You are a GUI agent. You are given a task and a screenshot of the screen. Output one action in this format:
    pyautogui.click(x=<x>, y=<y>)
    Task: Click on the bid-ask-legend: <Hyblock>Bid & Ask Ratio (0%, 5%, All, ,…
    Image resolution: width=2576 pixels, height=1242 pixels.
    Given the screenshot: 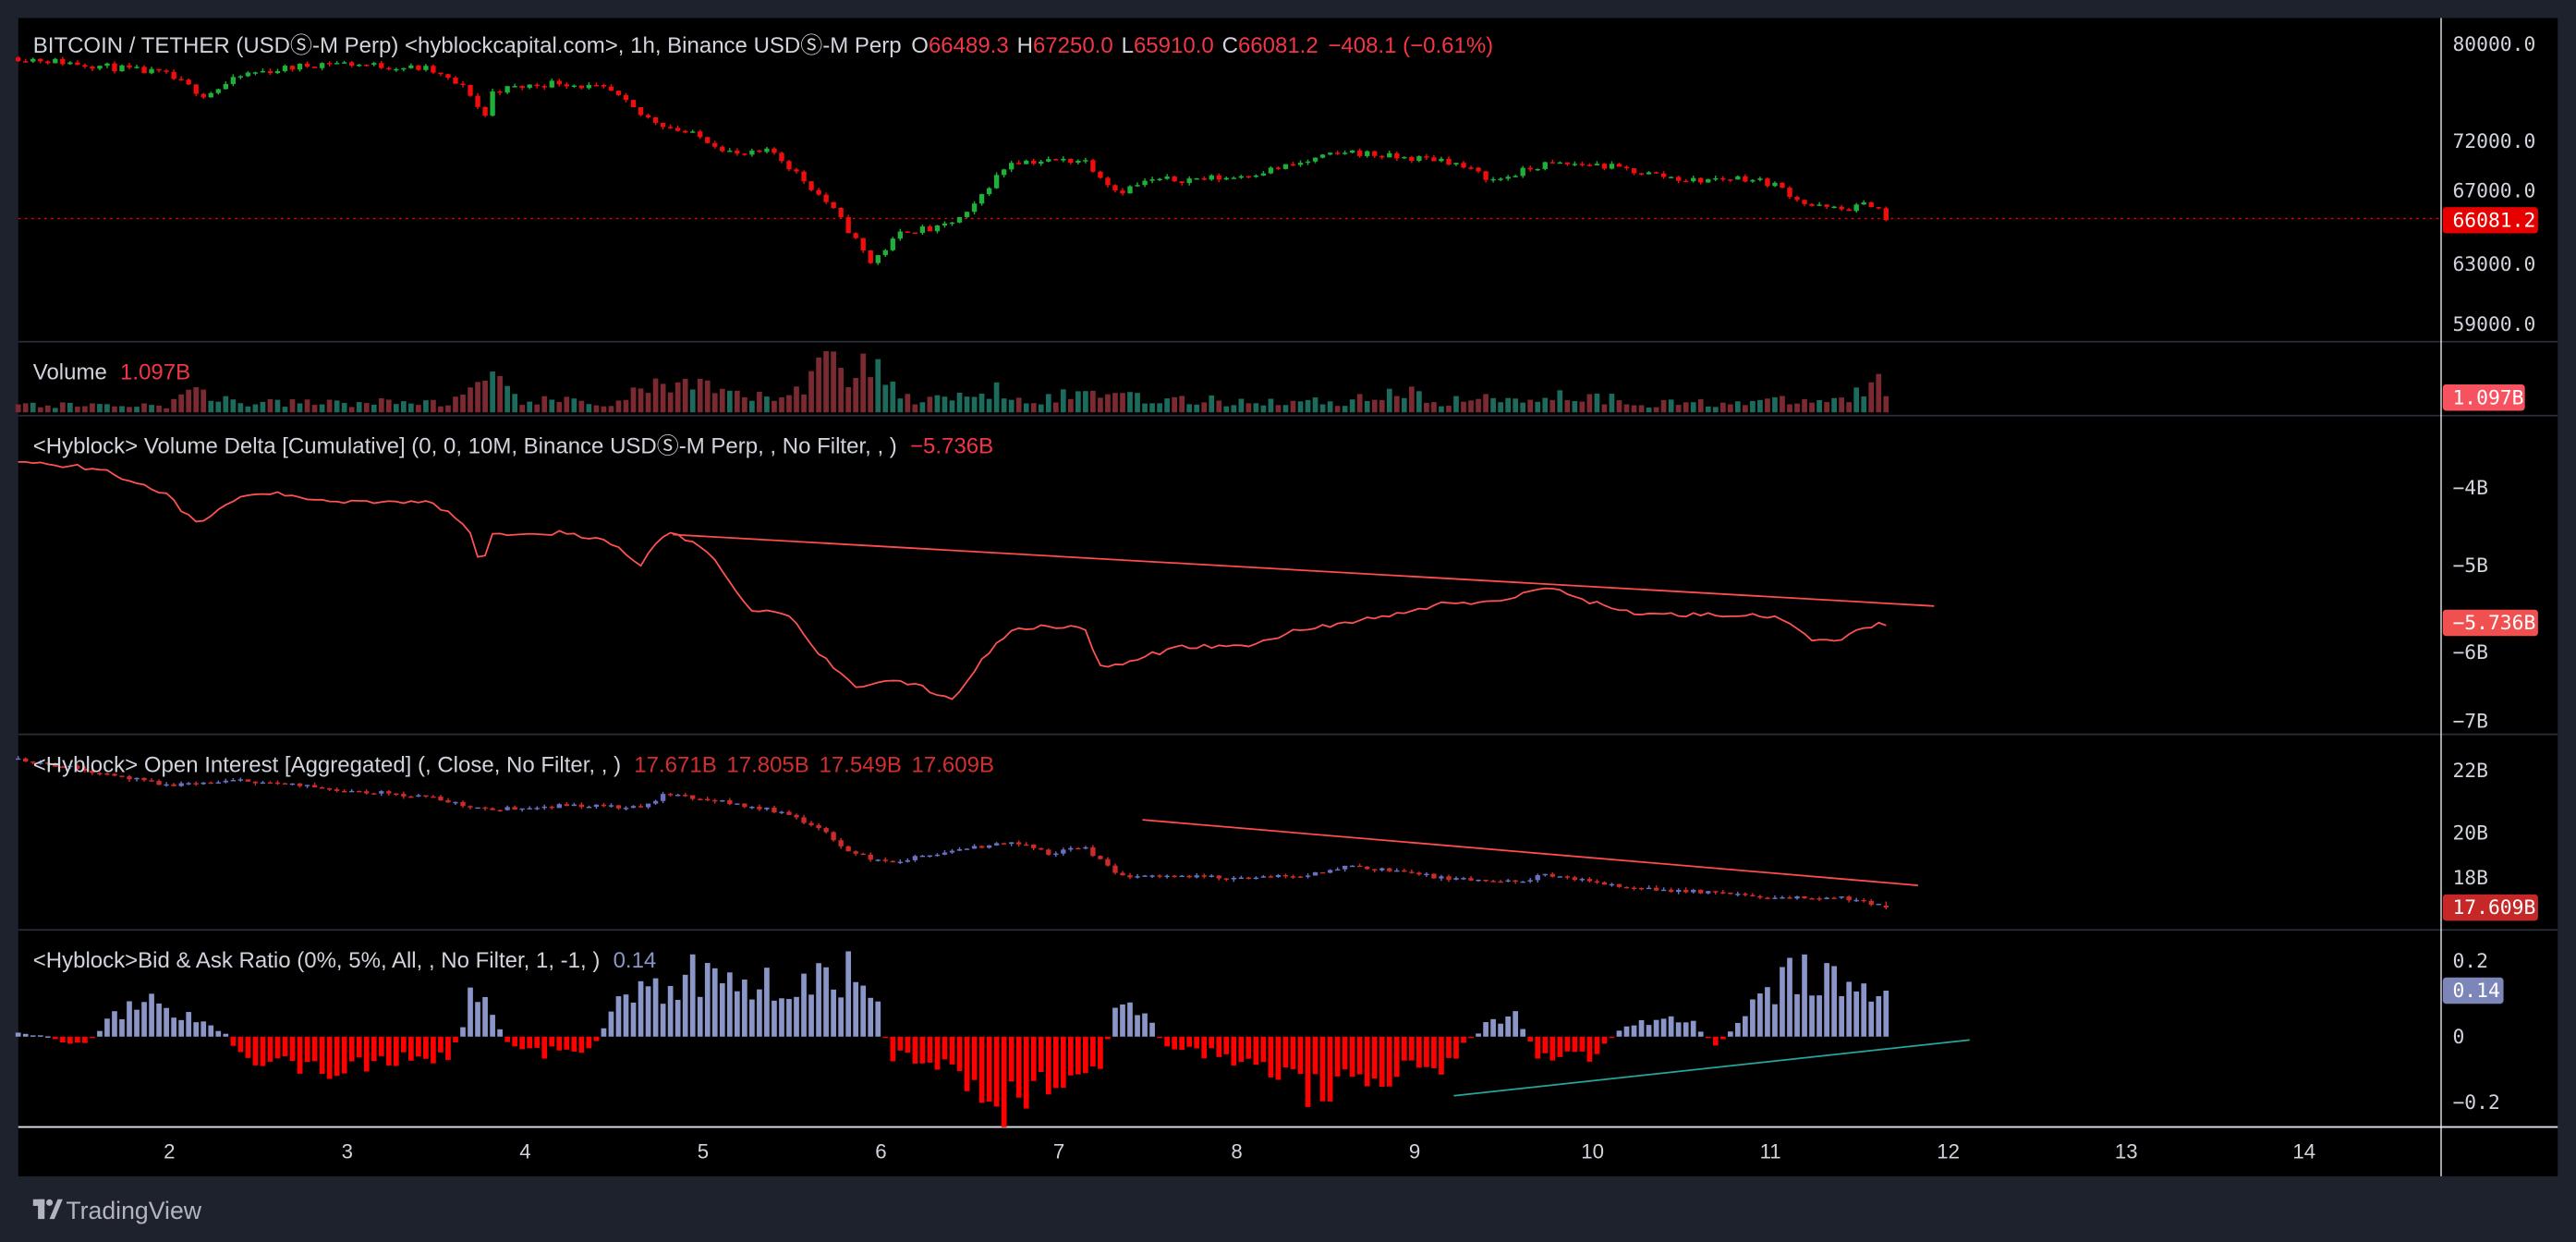 What is the action you would take?
    pyautogui.click(x=345, y=960)
    